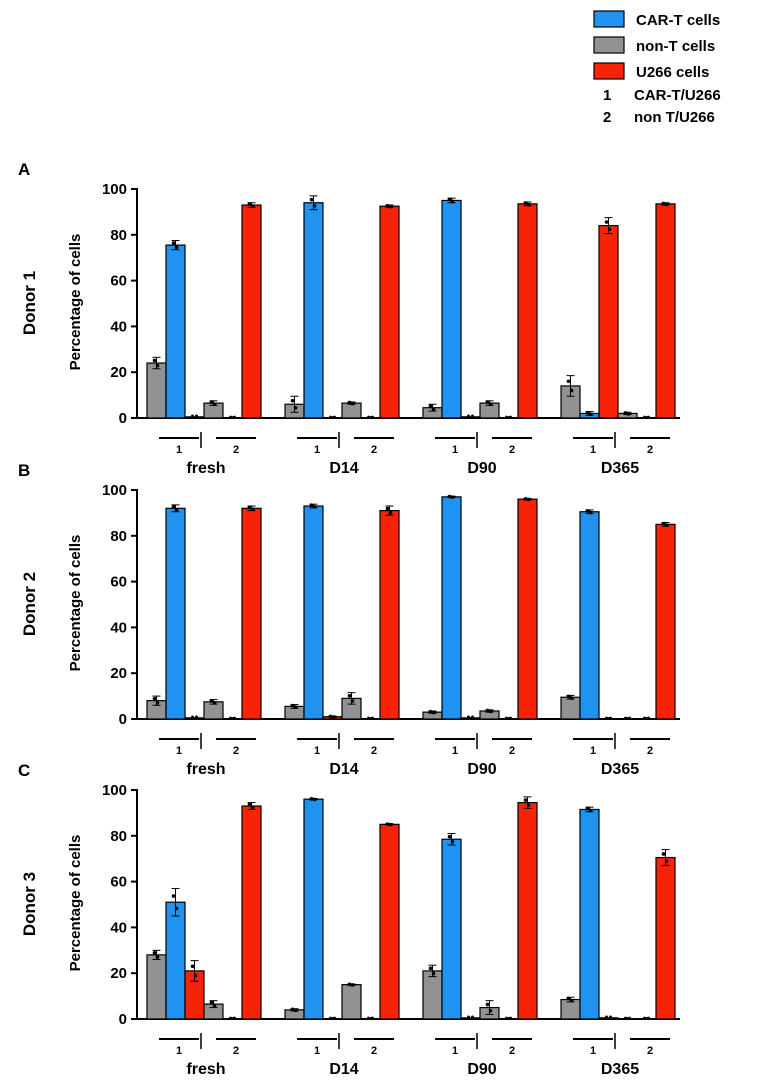 The width and height of the screenshot is (766, 1086). I want to click on panel-c-y-tick-label: 0, so click(123, 1019).